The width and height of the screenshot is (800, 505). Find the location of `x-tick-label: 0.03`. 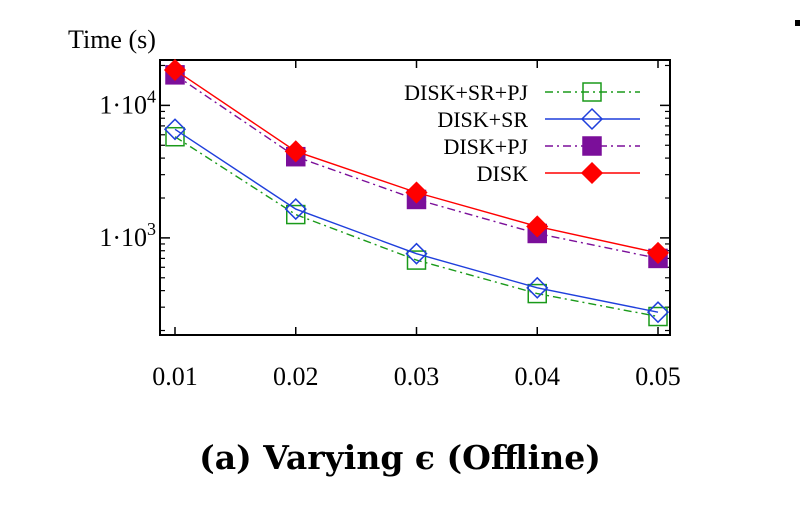

x-tick-label: 0.03 is located at coordinates (417, 376).